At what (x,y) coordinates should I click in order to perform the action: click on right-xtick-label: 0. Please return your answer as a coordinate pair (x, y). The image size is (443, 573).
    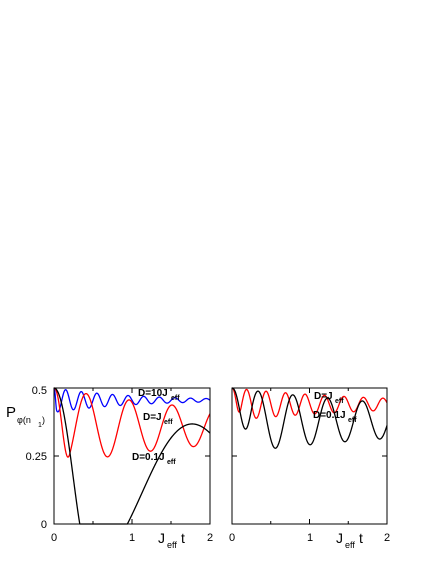
    Looking at the image, I should click on (232, 538).